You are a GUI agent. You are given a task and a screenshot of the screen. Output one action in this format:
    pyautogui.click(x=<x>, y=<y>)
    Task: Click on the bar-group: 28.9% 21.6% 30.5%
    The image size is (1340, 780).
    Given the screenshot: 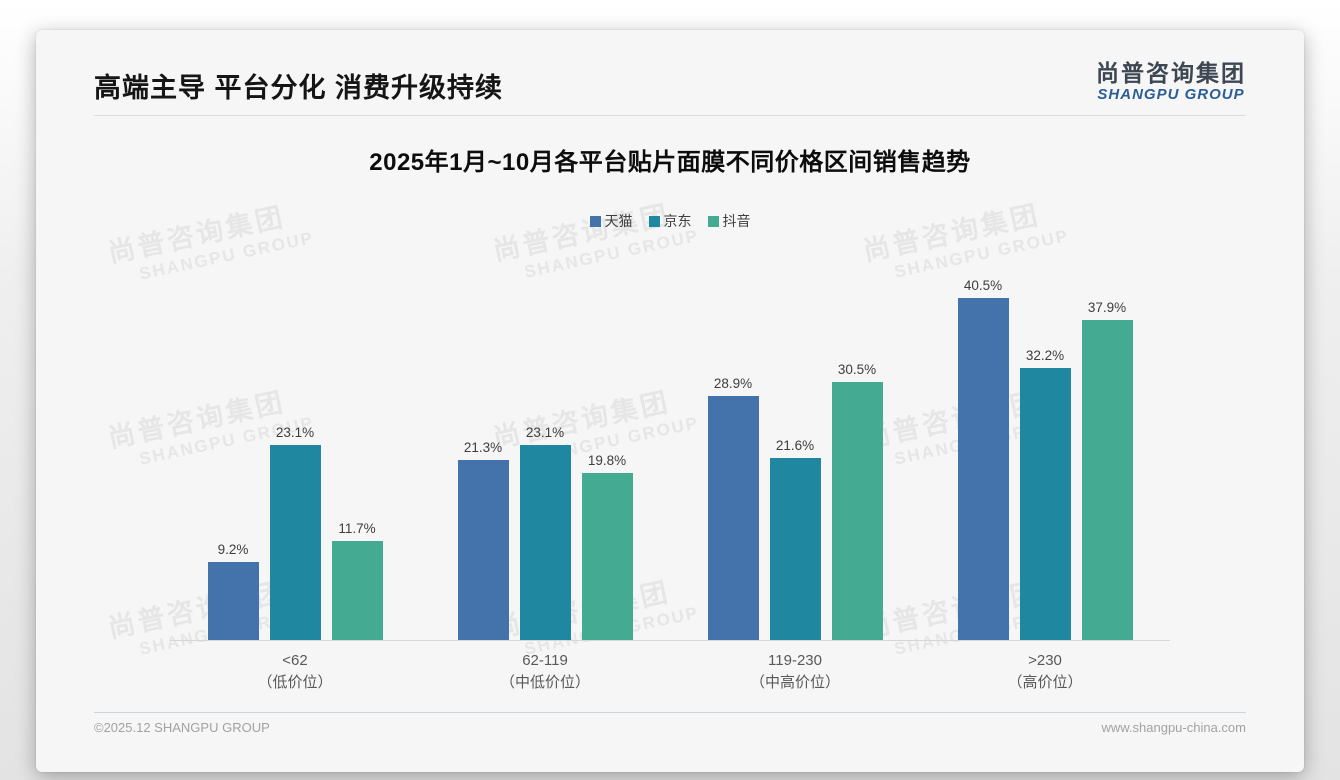 What is the action you would take?
    pyautogui.click(x=795, y=501)
    